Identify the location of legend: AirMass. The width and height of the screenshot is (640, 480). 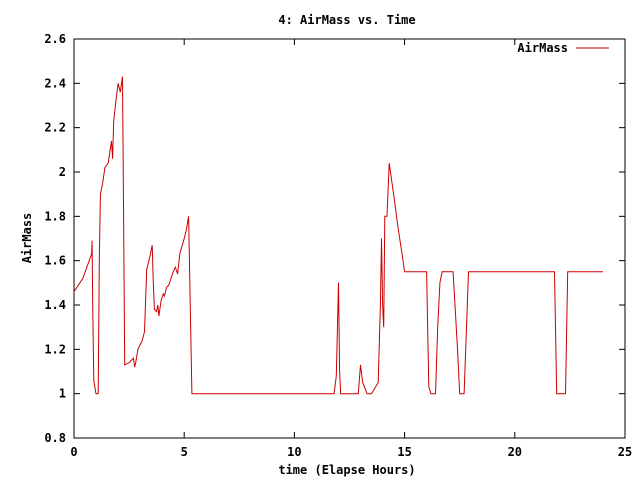
(563, 48).